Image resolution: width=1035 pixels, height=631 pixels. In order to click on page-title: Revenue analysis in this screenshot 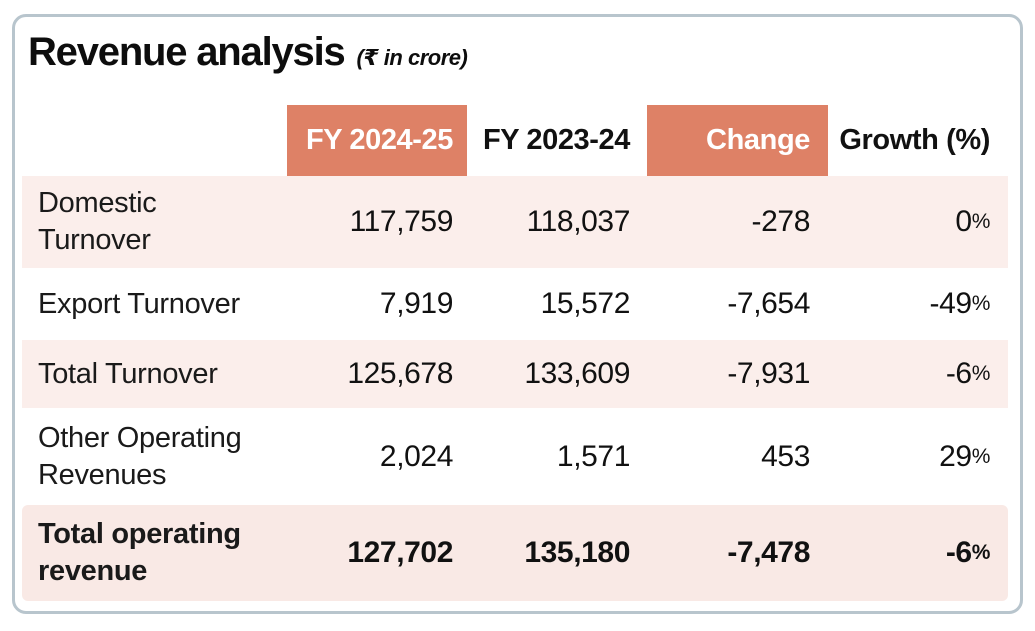, I will do `click(187, 52)`.